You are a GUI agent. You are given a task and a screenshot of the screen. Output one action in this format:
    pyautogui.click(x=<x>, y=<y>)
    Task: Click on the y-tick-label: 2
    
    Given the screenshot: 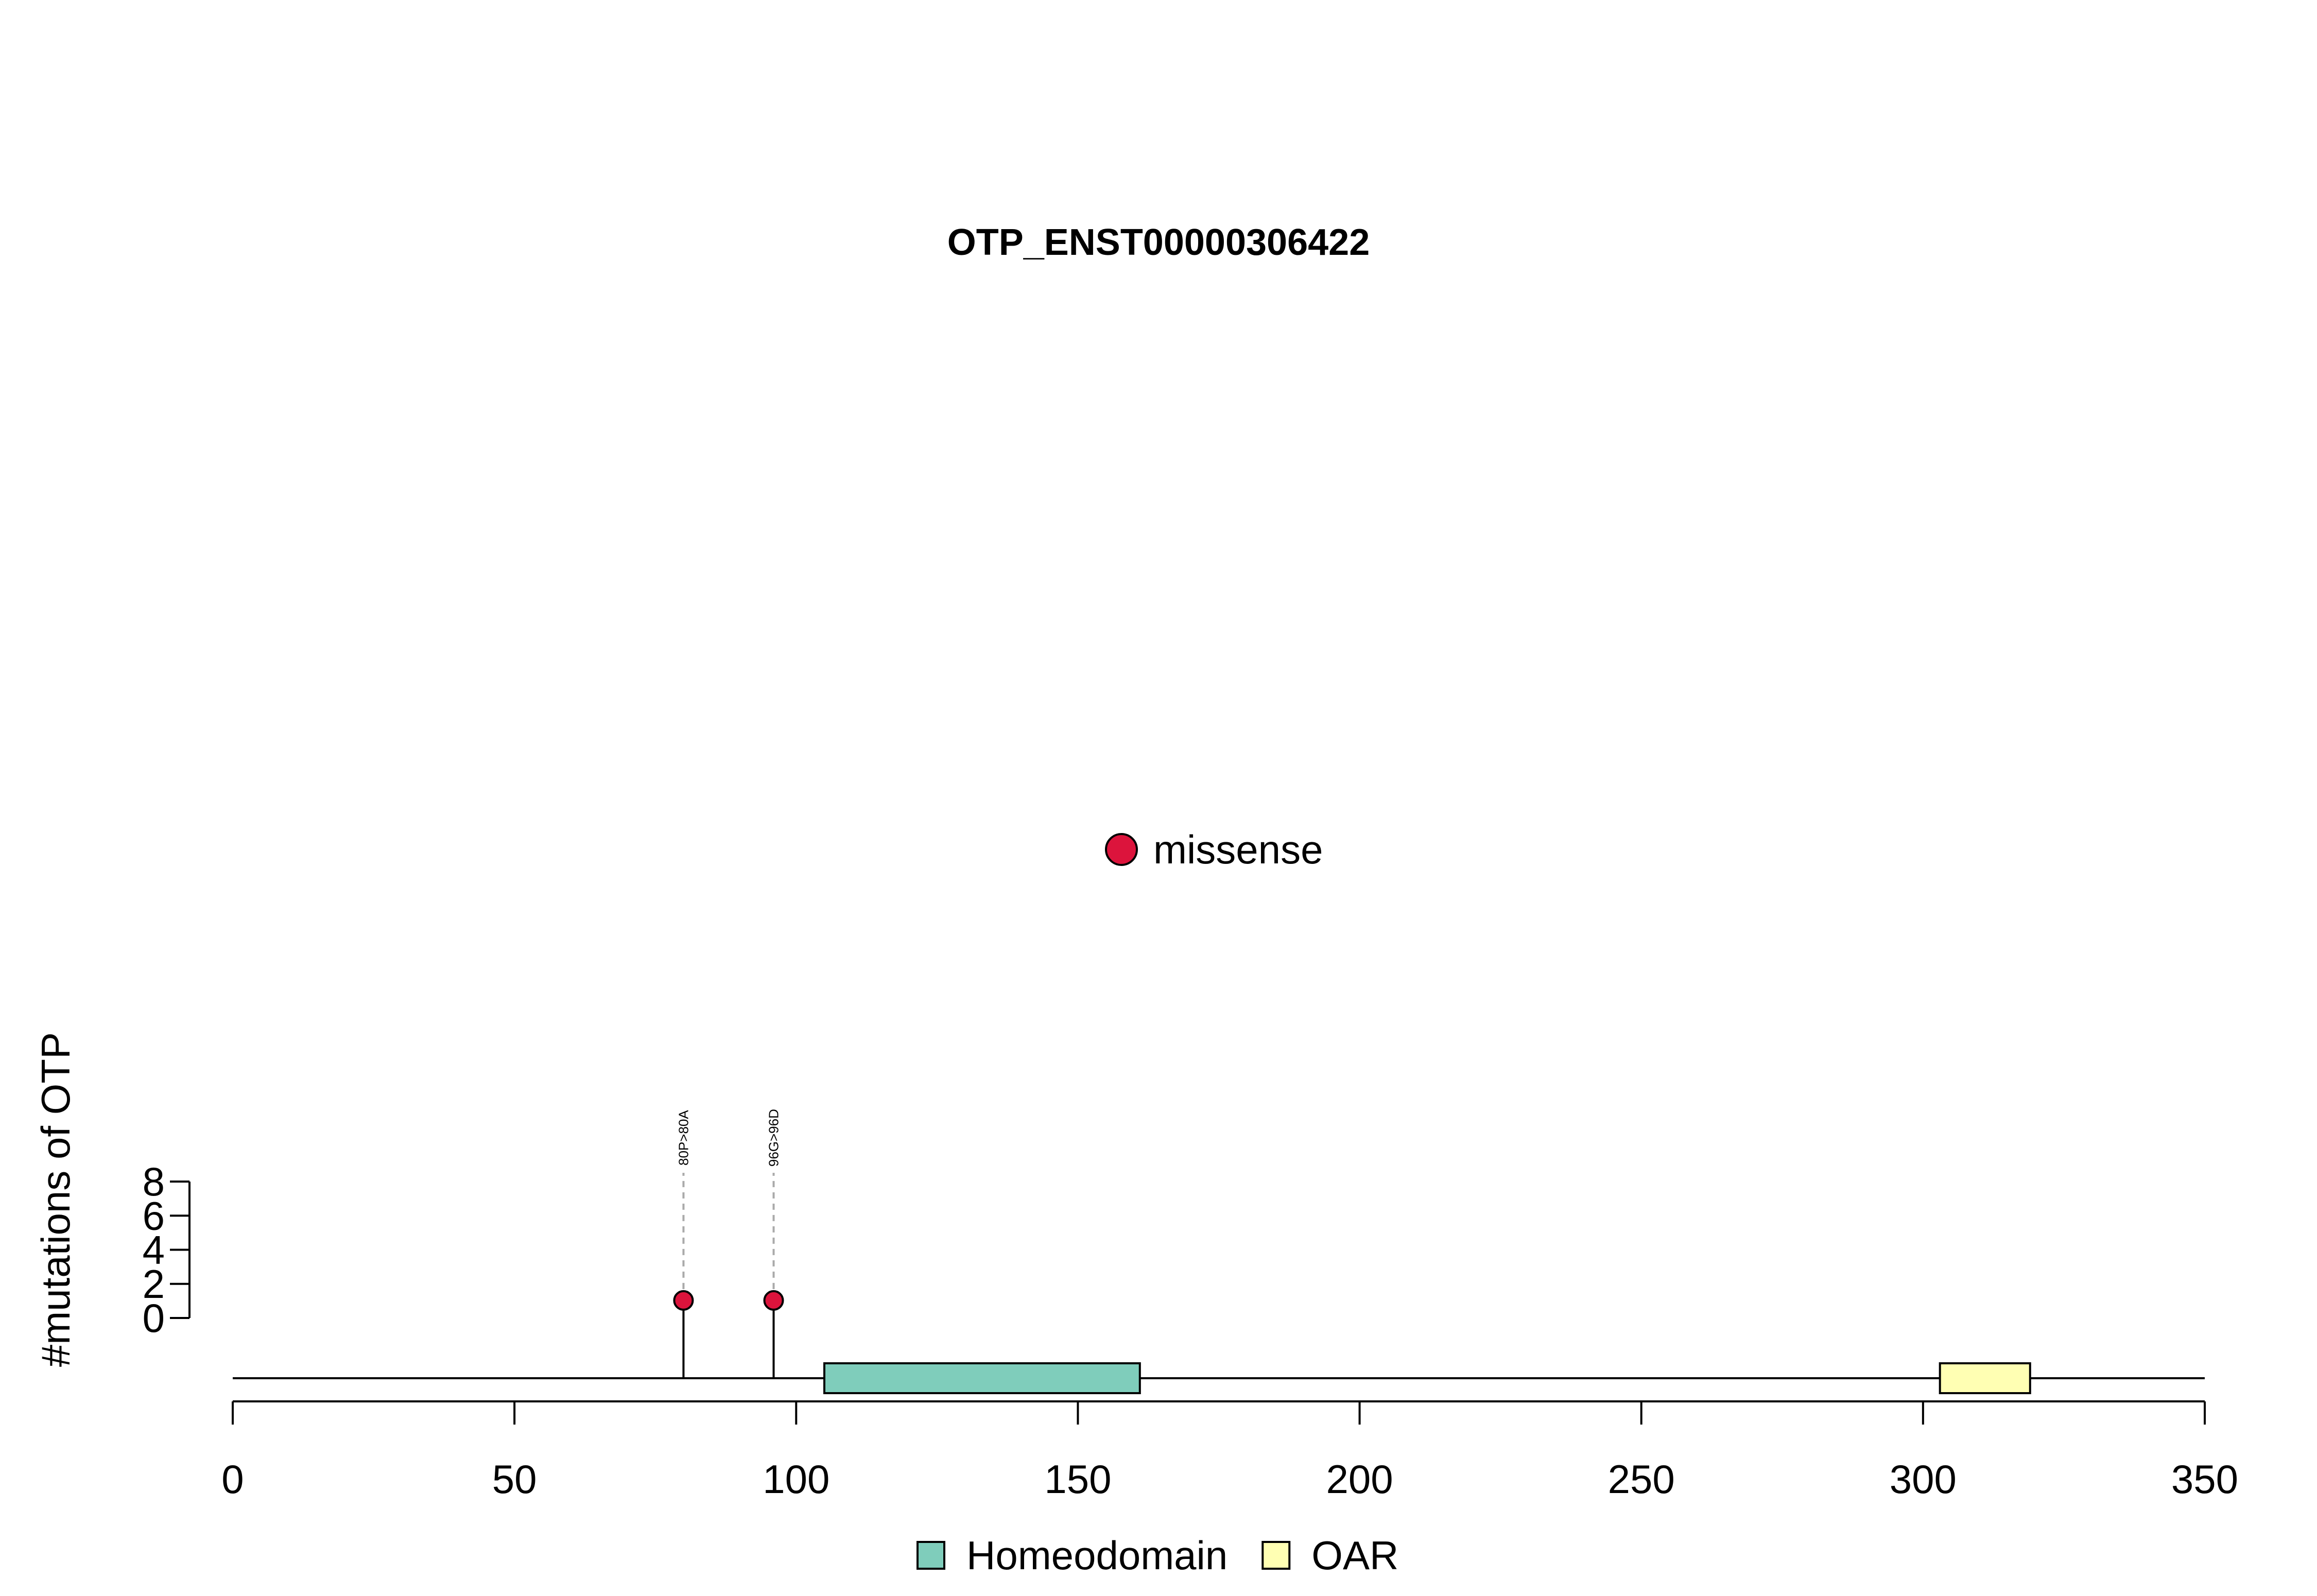 What is the action you would take?
    pyautogui.click(x=154, y=1284)
    